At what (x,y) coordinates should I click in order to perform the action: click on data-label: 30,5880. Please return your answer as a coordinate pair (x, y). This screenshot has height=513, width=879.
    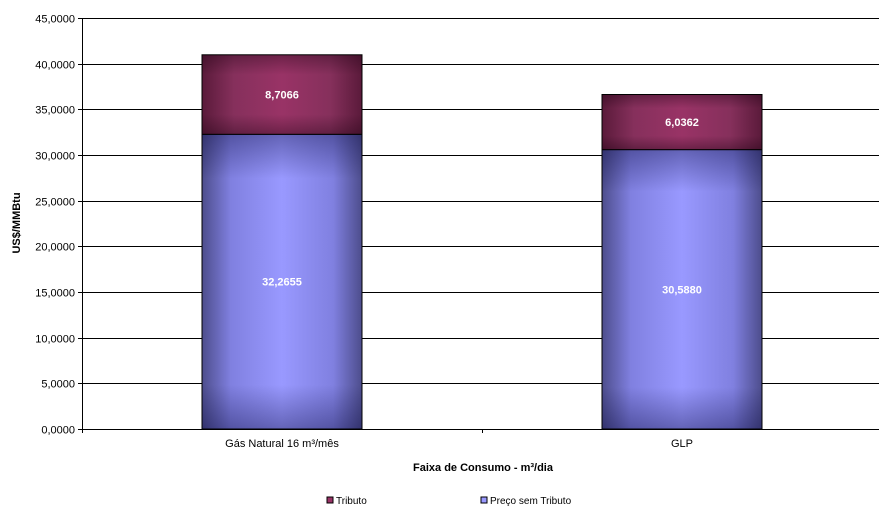
    Looking at the image, I should click on (682, 290).